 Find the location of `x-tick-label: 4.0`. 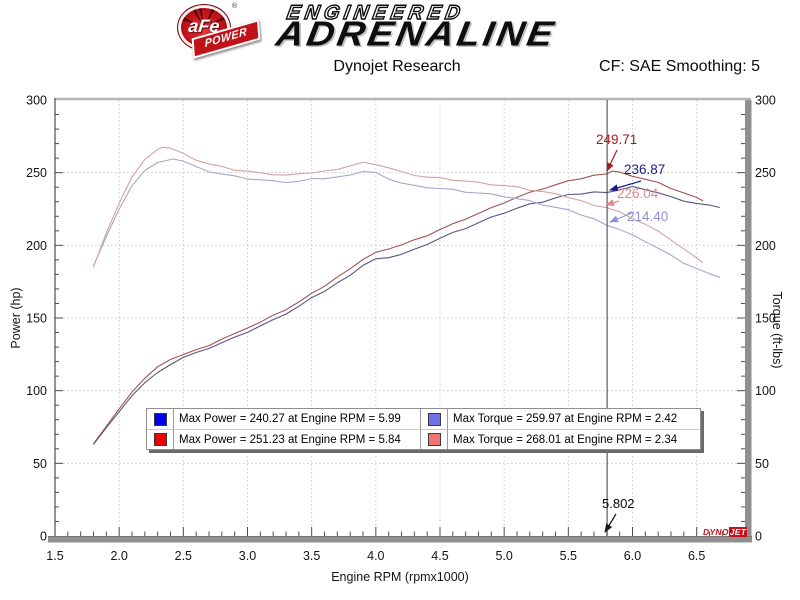

x-tick-label: 4.0 is located at coordinates (375, 556).